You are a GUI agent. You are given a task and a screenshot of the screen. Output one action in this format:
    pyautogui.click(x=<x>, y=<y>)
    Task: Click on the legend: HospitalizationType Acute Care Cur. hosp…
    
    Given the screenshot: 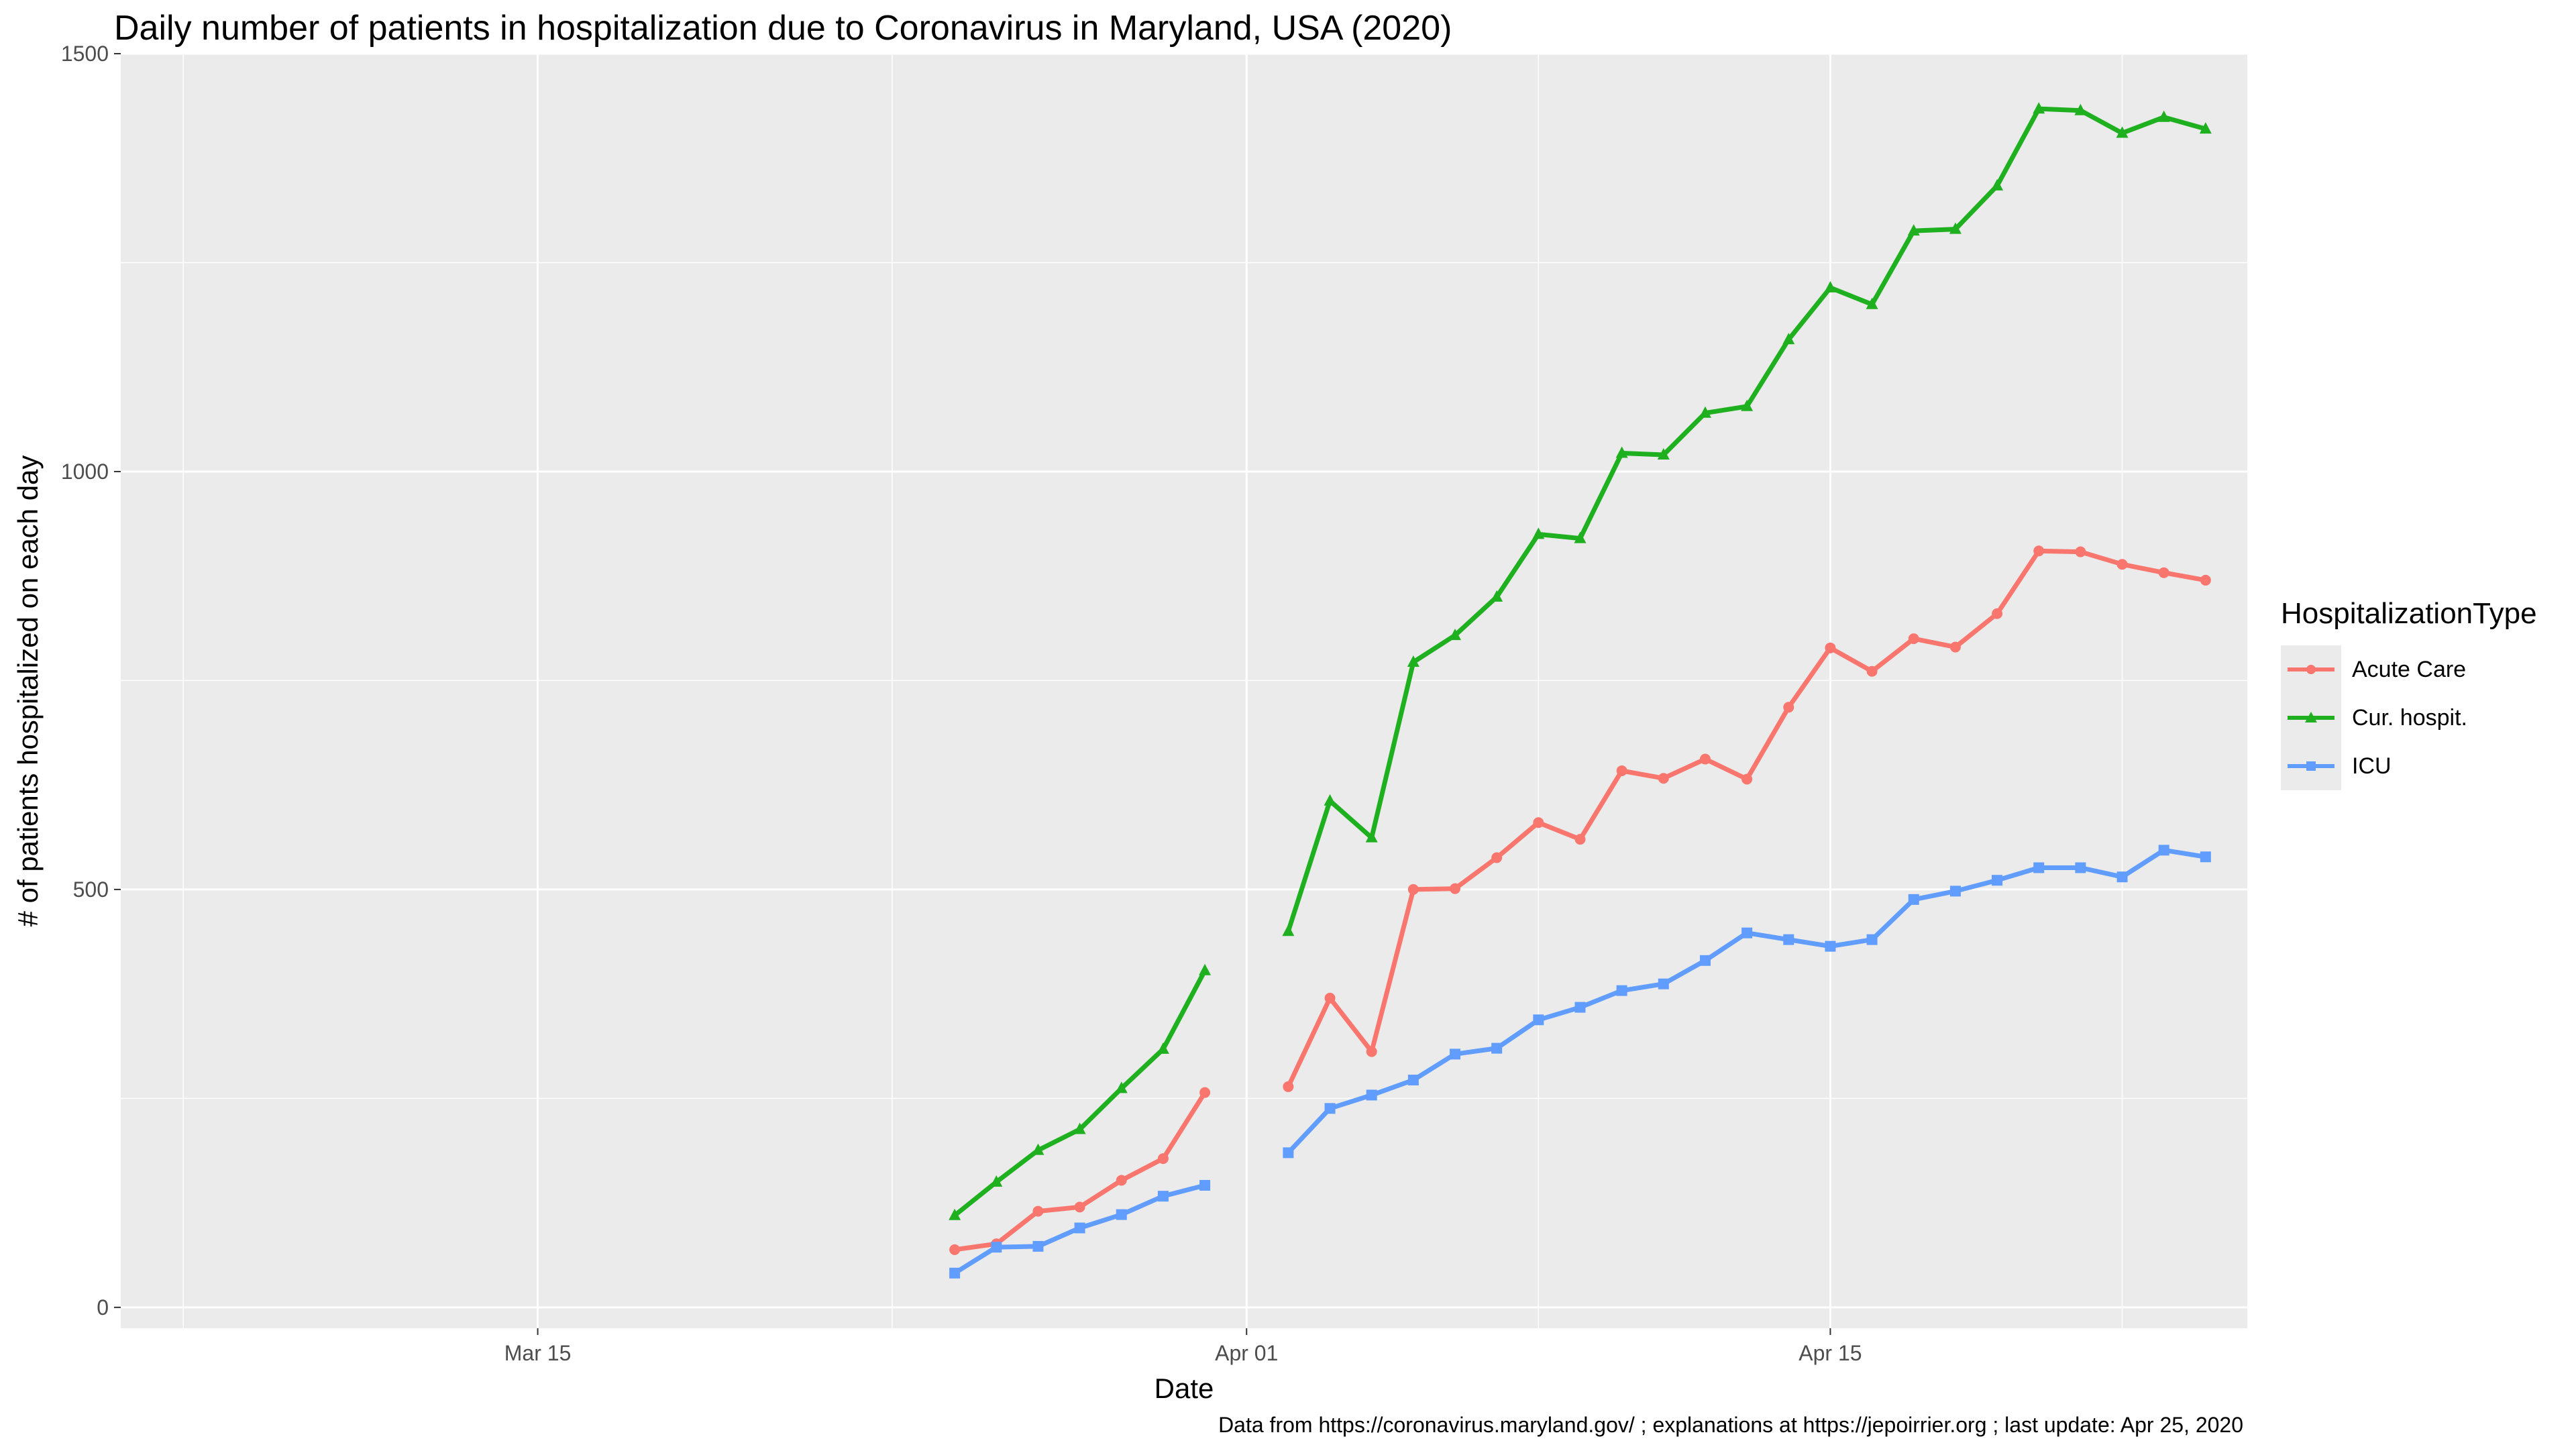 What is the action you would take?
    pyautogui.click(x=2409, y=693)
    